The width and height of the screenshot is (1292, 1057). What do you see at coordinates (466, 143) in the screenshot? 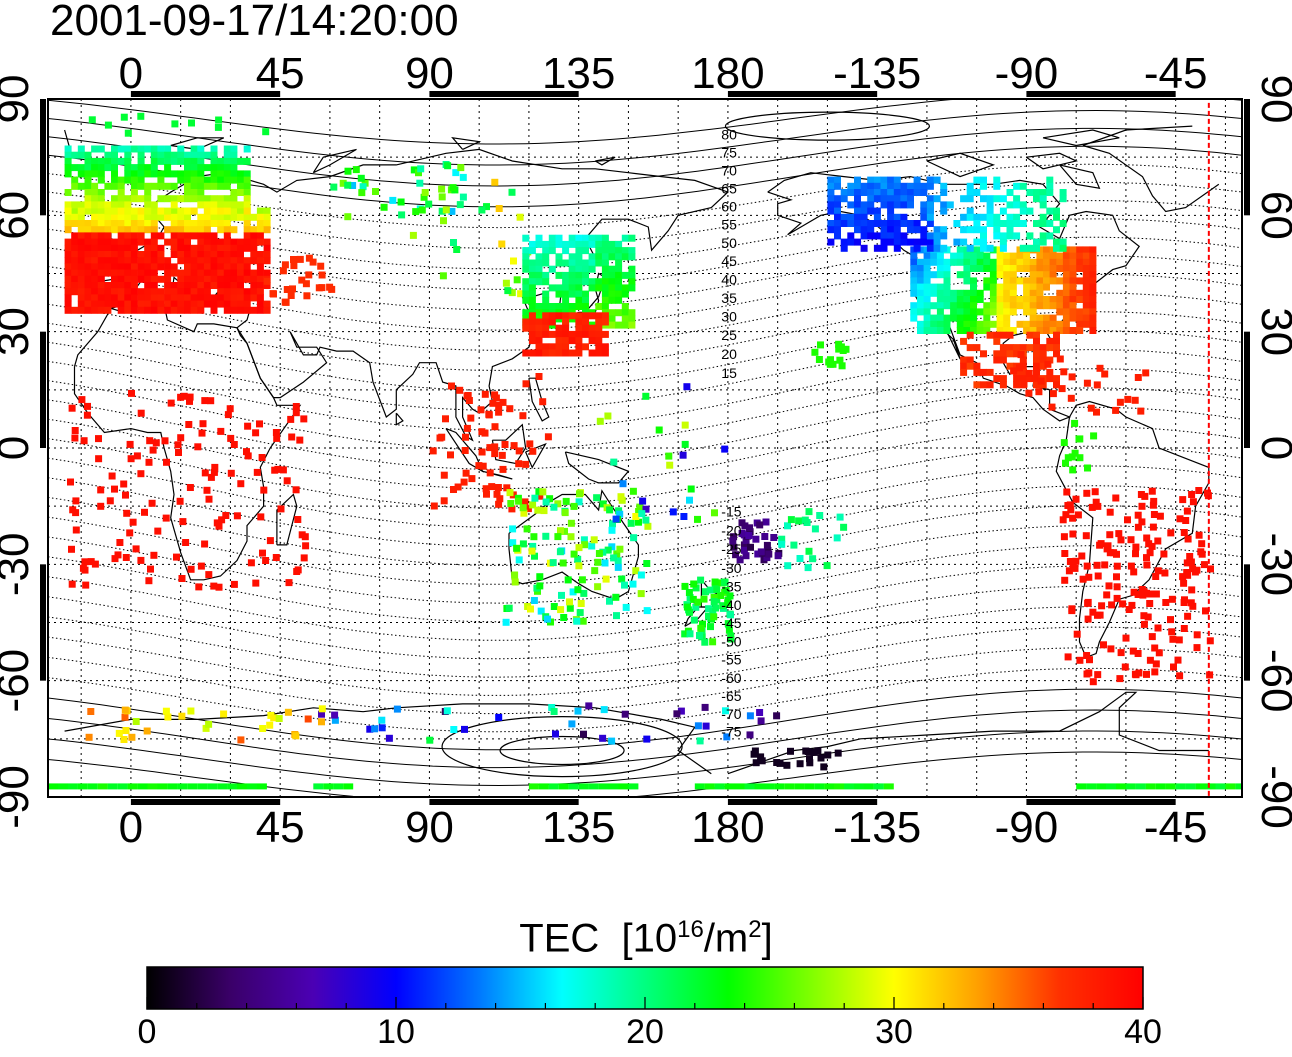
I see `coastline` at bounding box center [466, 143].